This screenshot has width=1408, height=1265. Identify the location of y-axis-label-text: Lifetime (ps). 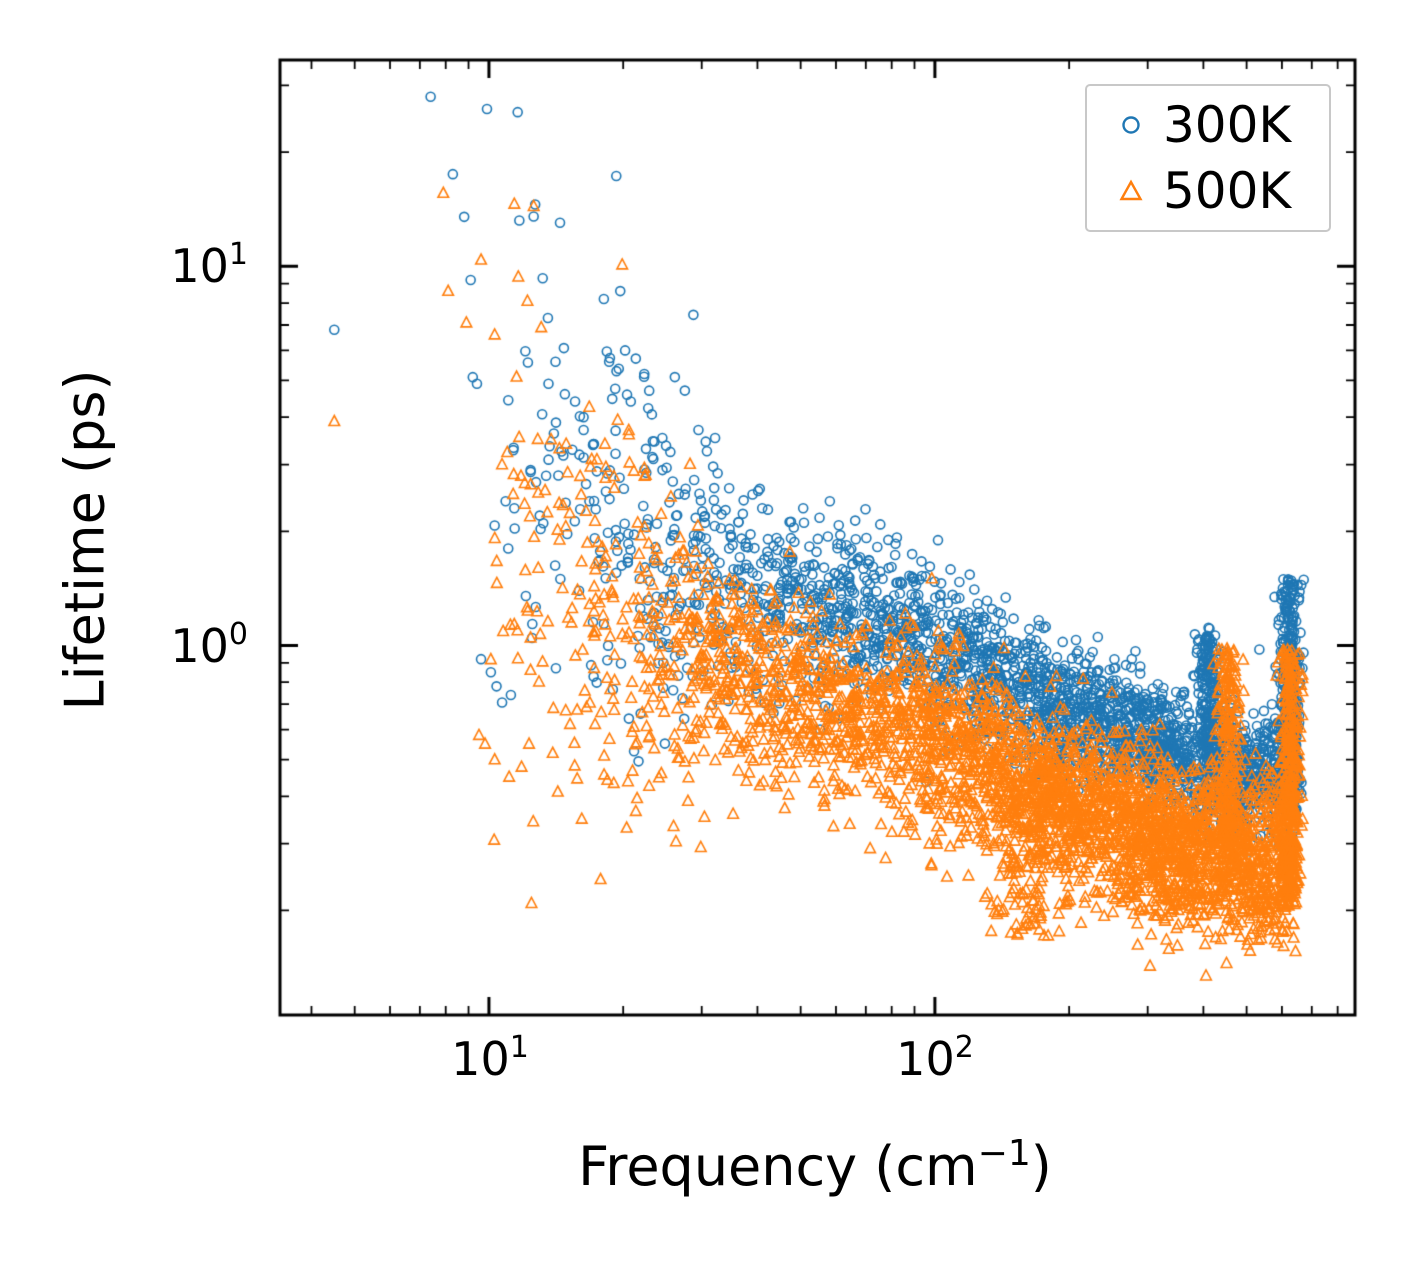
(85, 540).